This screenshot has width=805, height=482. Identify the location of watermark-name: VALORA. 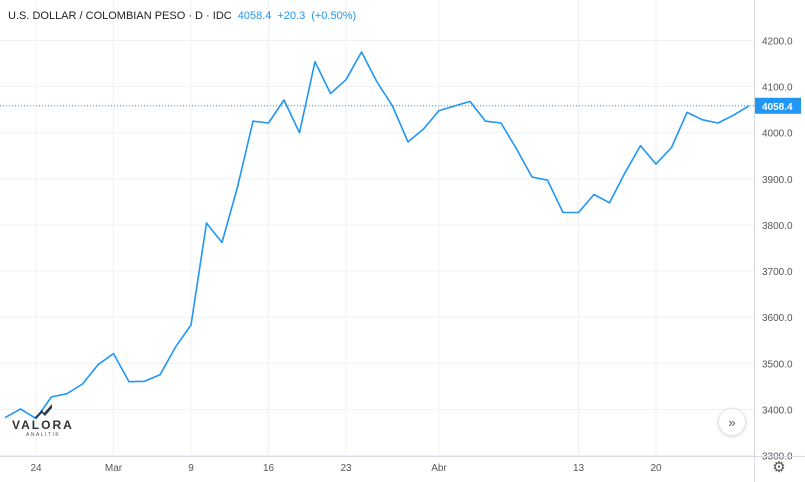
(43, 425).